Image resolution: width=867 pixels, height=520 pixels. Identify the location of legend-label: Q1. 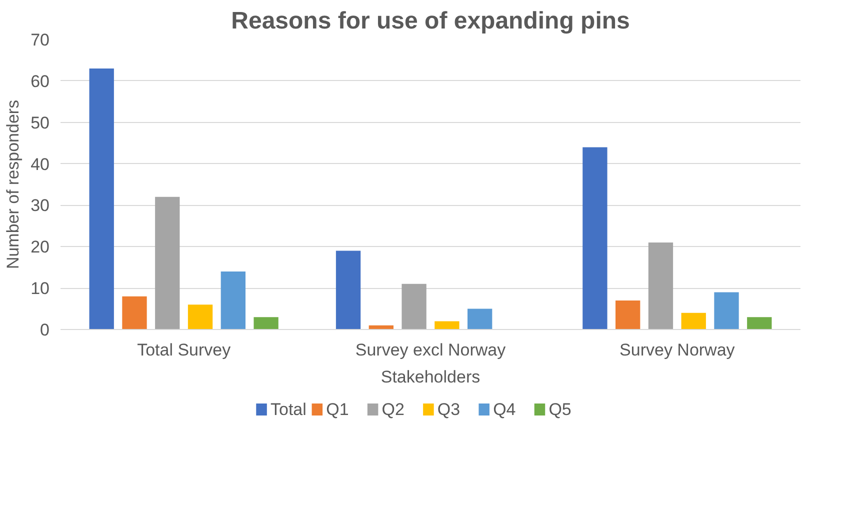
(337, 409).